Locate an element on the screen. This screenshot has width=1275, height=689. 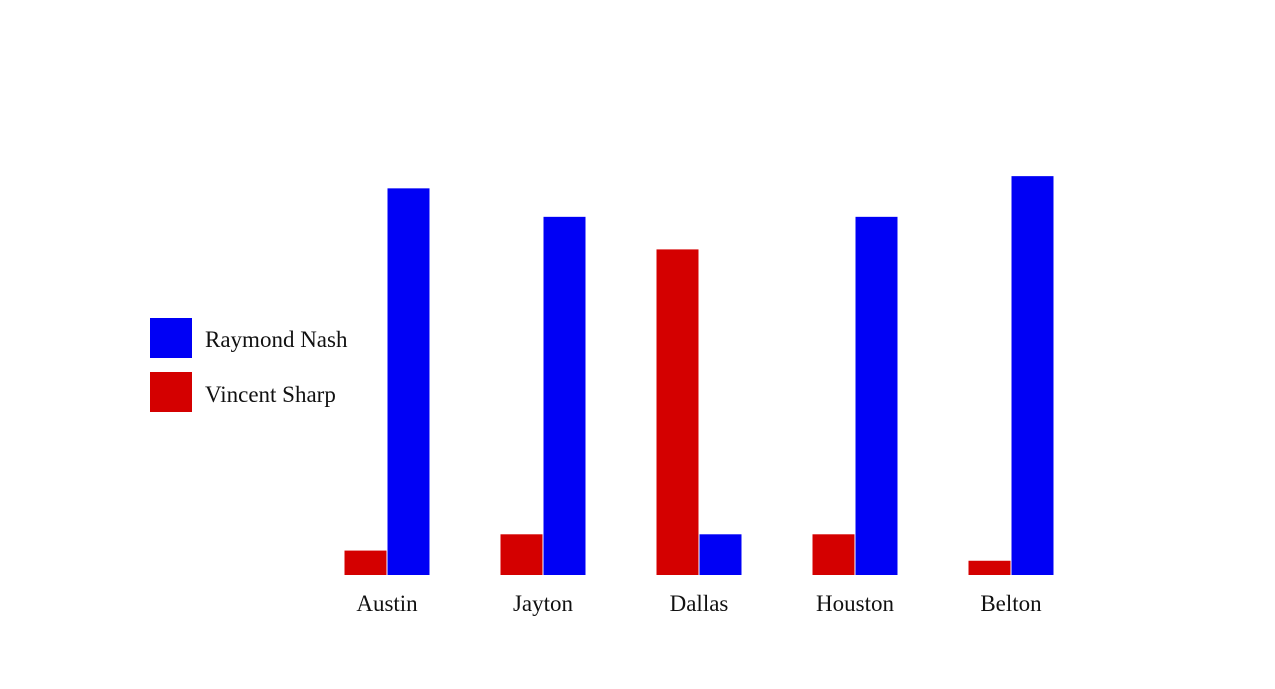
bar-houston-raymond-nash is located at coordinates (876, 395).